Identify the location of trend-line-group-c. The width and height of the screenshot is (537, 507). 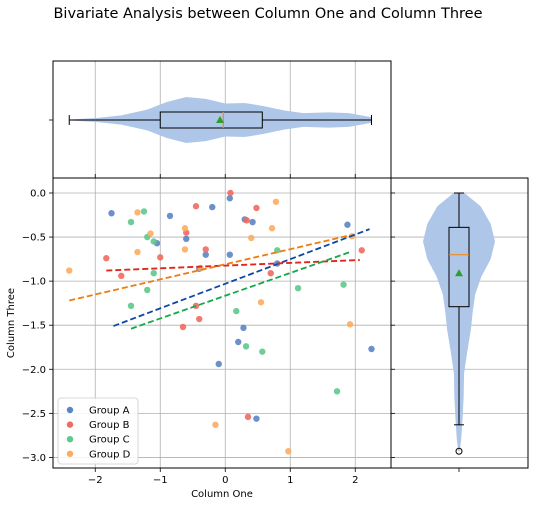
(240, 290).